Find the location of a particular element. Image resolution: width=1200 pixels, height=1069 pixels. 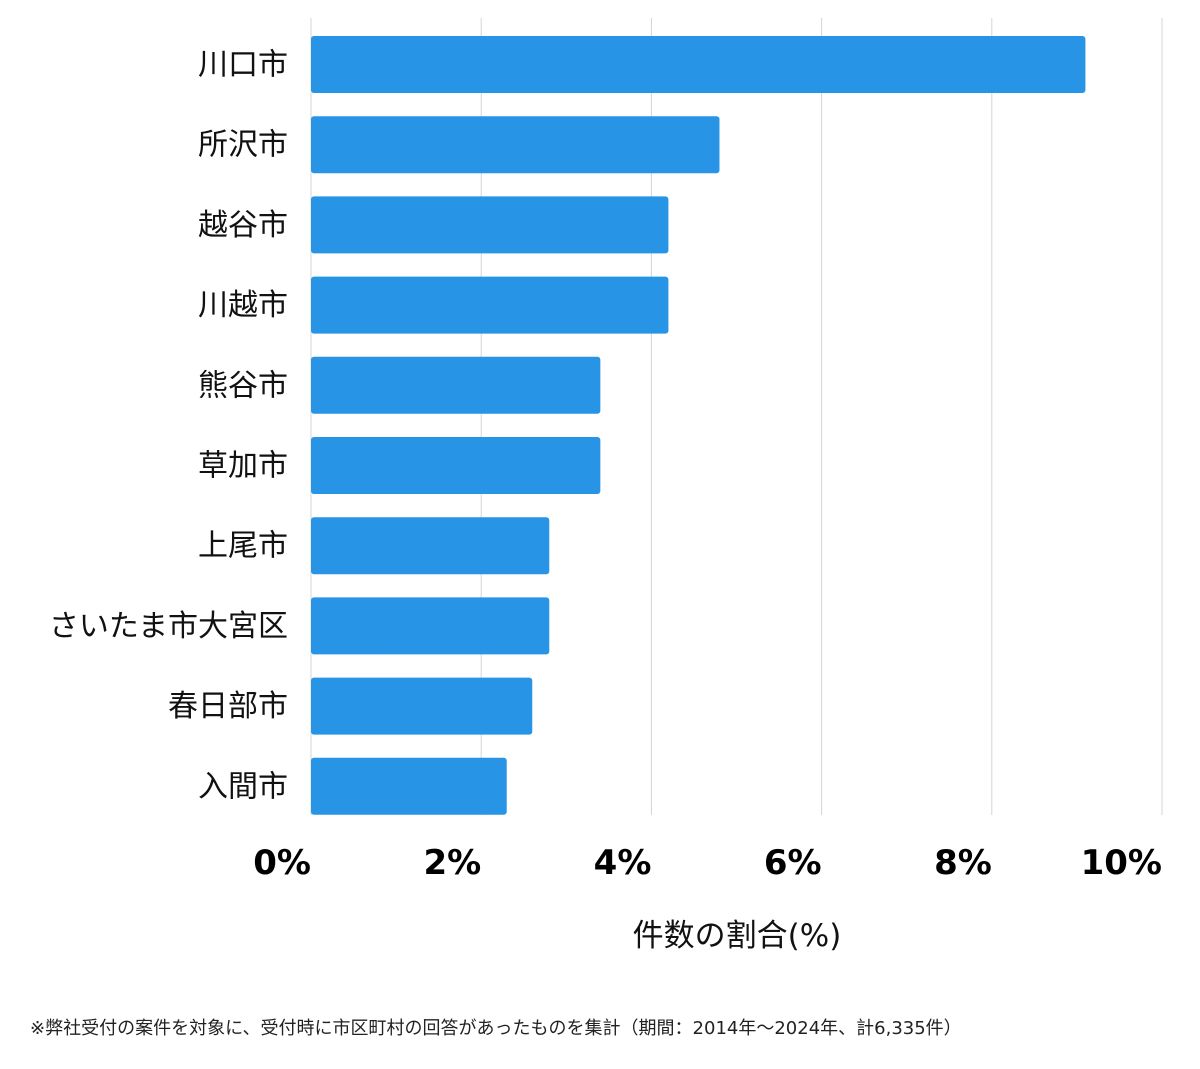

category-label: 川越市 is located at coordinates (243, 305).